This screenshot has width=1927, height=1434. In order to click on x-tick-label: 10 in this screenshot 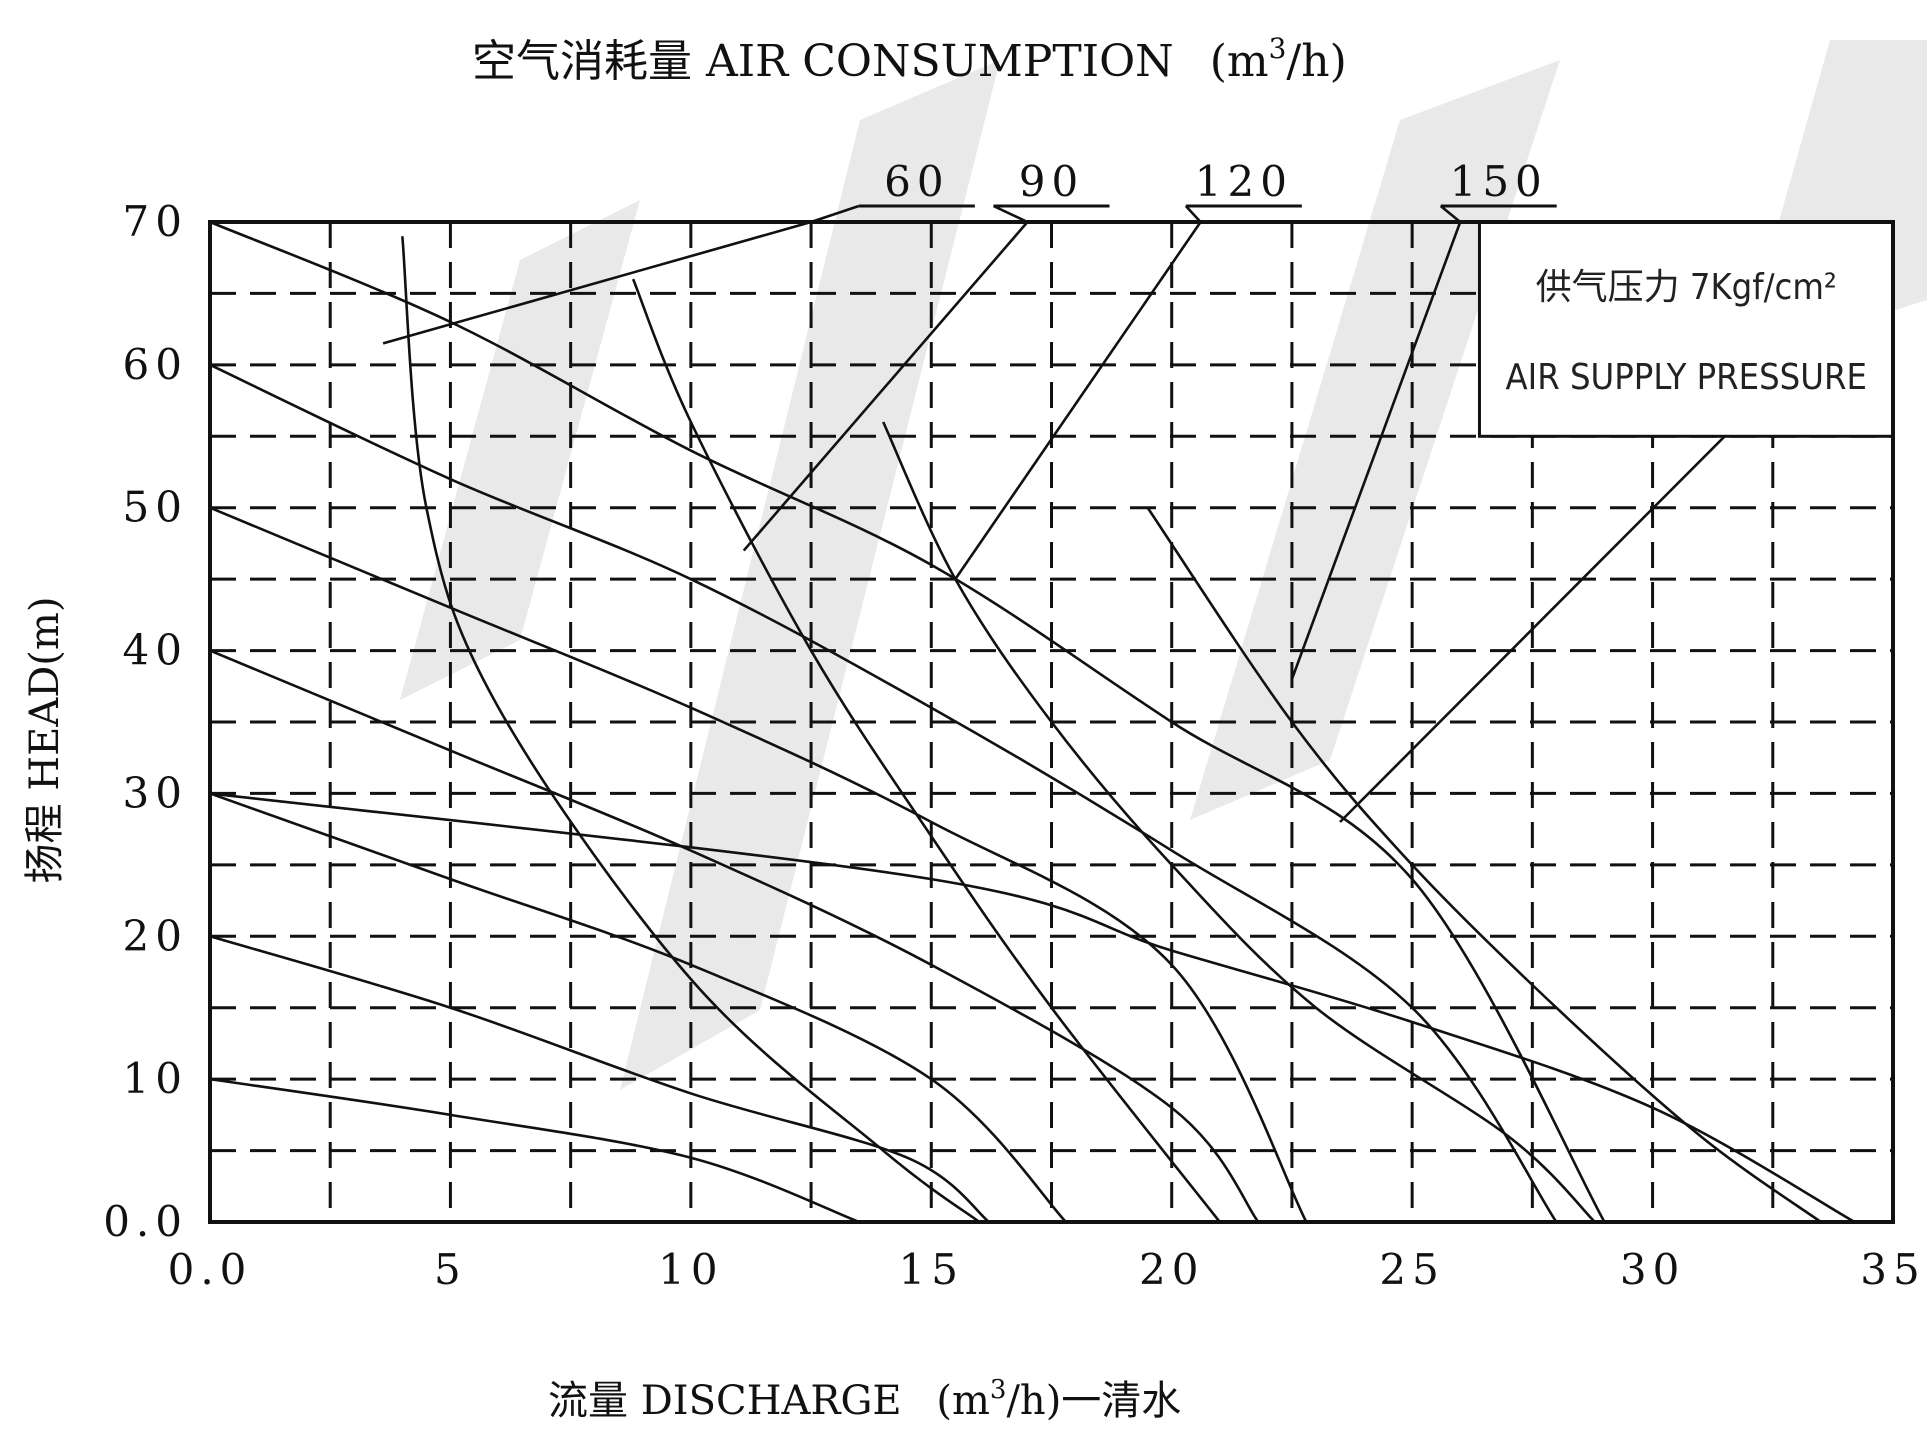, I will do `click(690, 1269)`.